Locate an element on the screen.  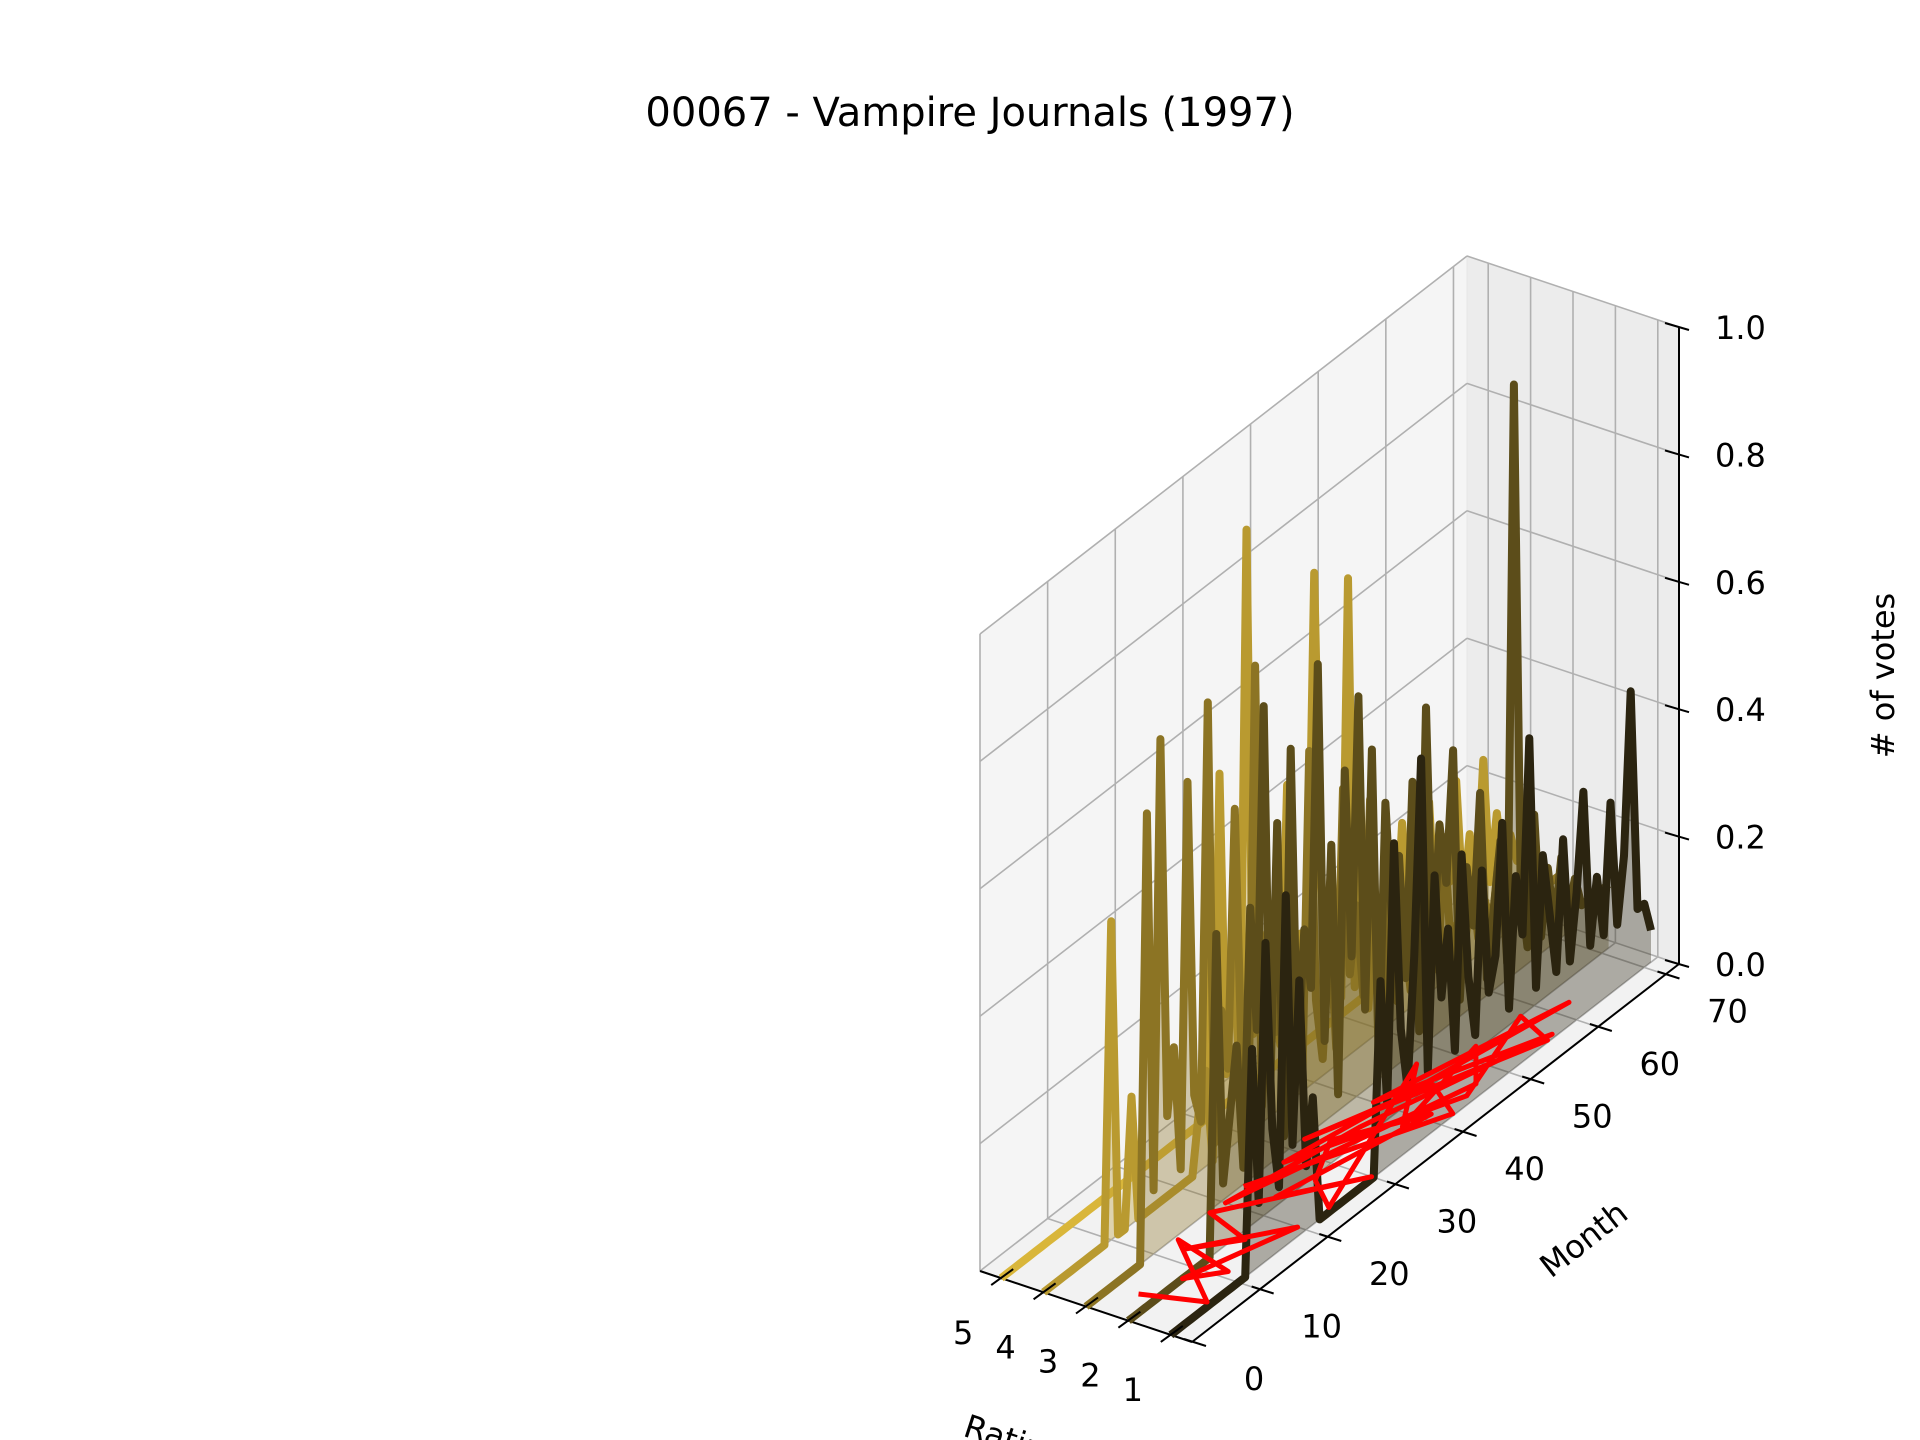
z-tick-label: 0.0 is located at coordinates (1740, 965).